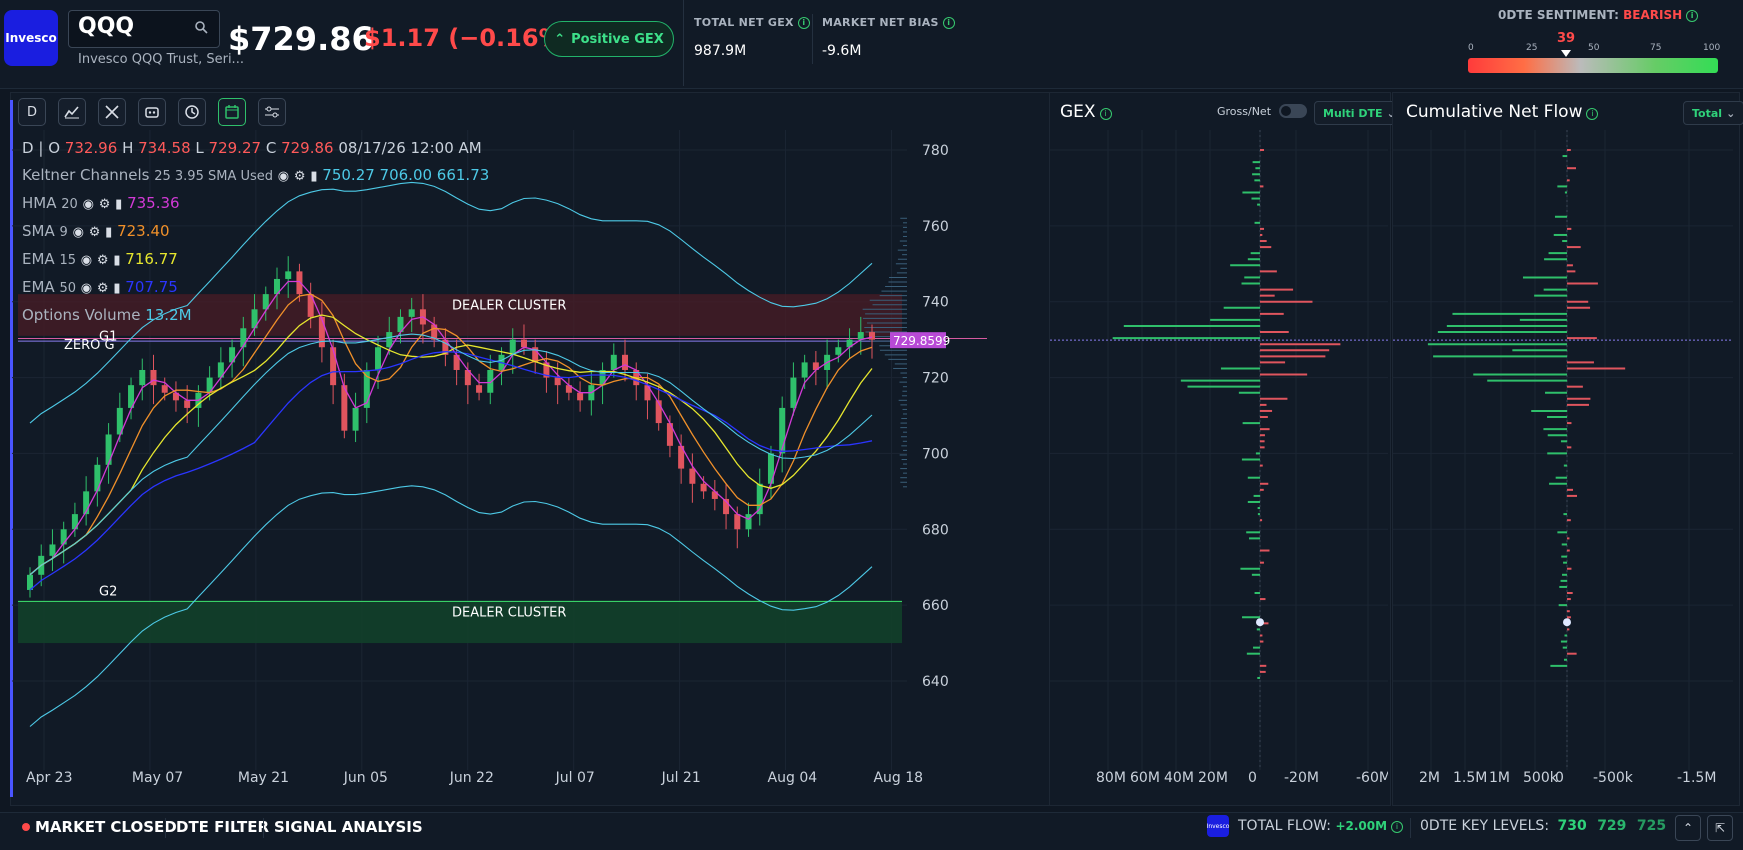 Image resolution: width=1743 pixels, height=850 pixels. I want to click on indicator-name: SMA, so click(38, 231).